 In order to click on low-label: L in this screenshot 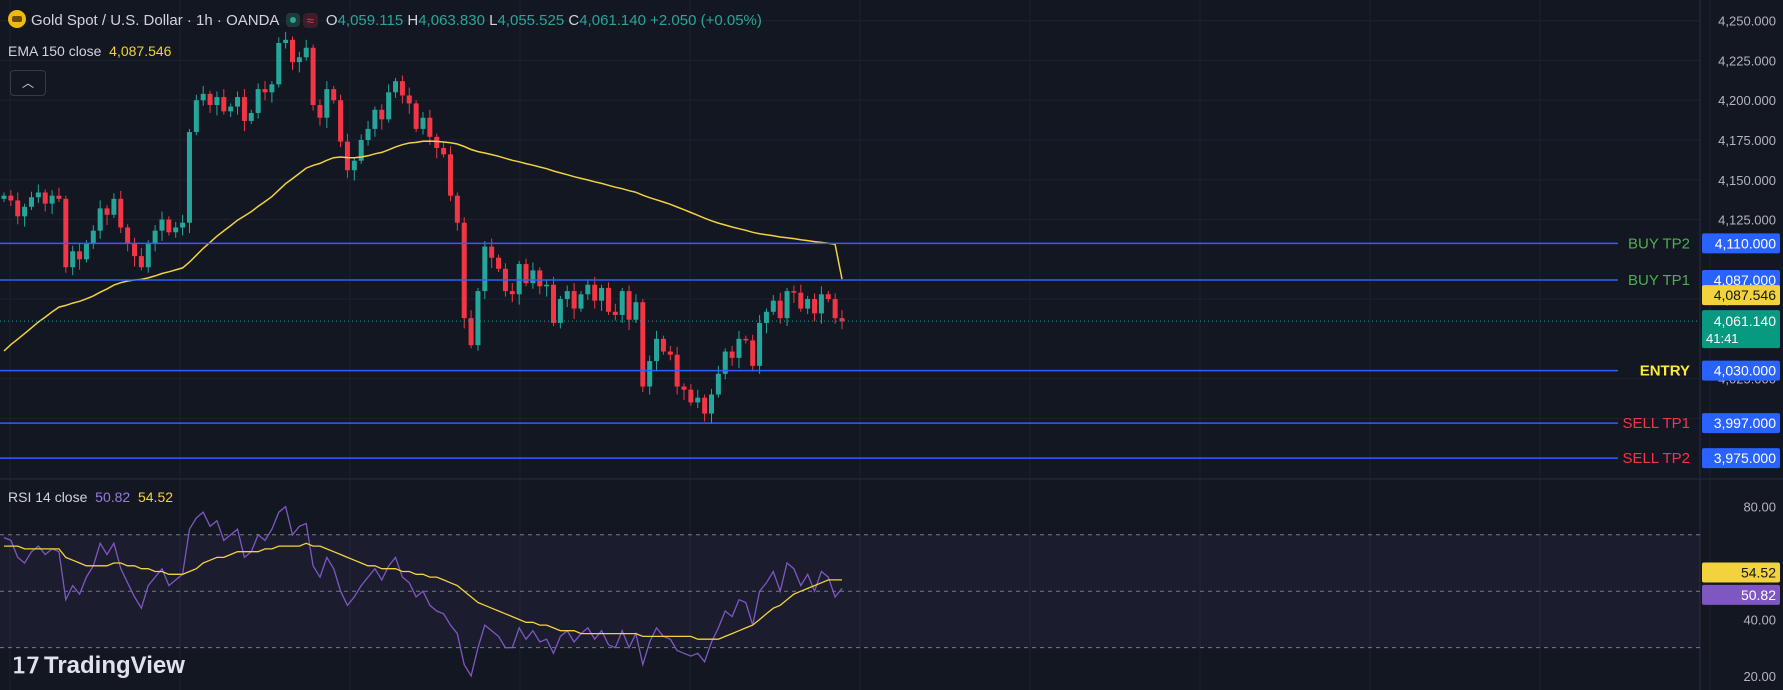, I will do `click(493, 20)`.